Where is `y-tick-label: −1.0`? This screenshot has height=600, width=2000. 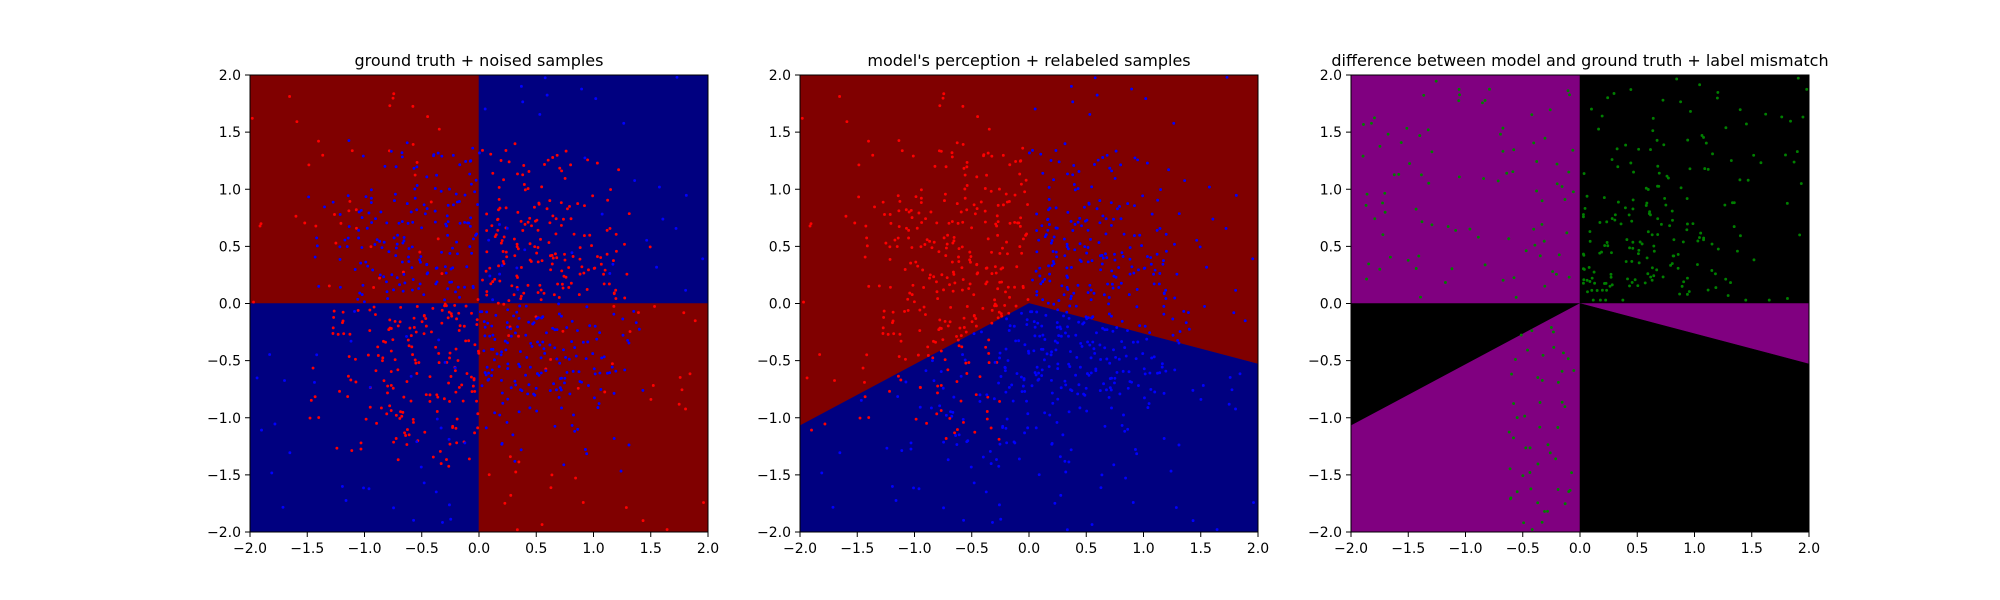
y-tick-label: −1.0 is located at coordinates (224, 419).